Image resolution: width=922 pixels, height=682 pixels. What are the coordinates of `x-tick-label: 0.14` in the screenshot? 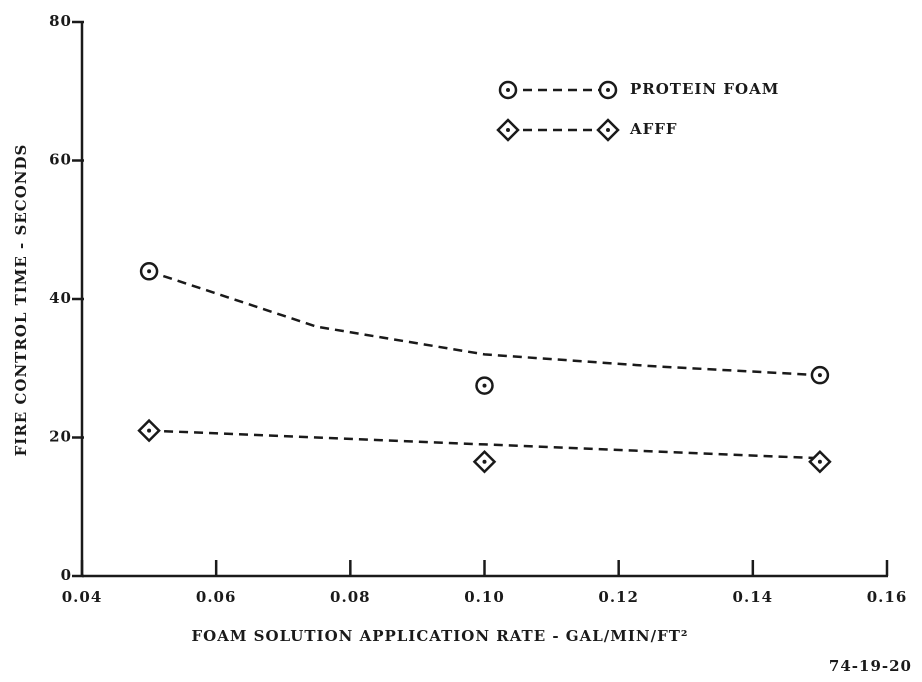 It's located at (753, 597).